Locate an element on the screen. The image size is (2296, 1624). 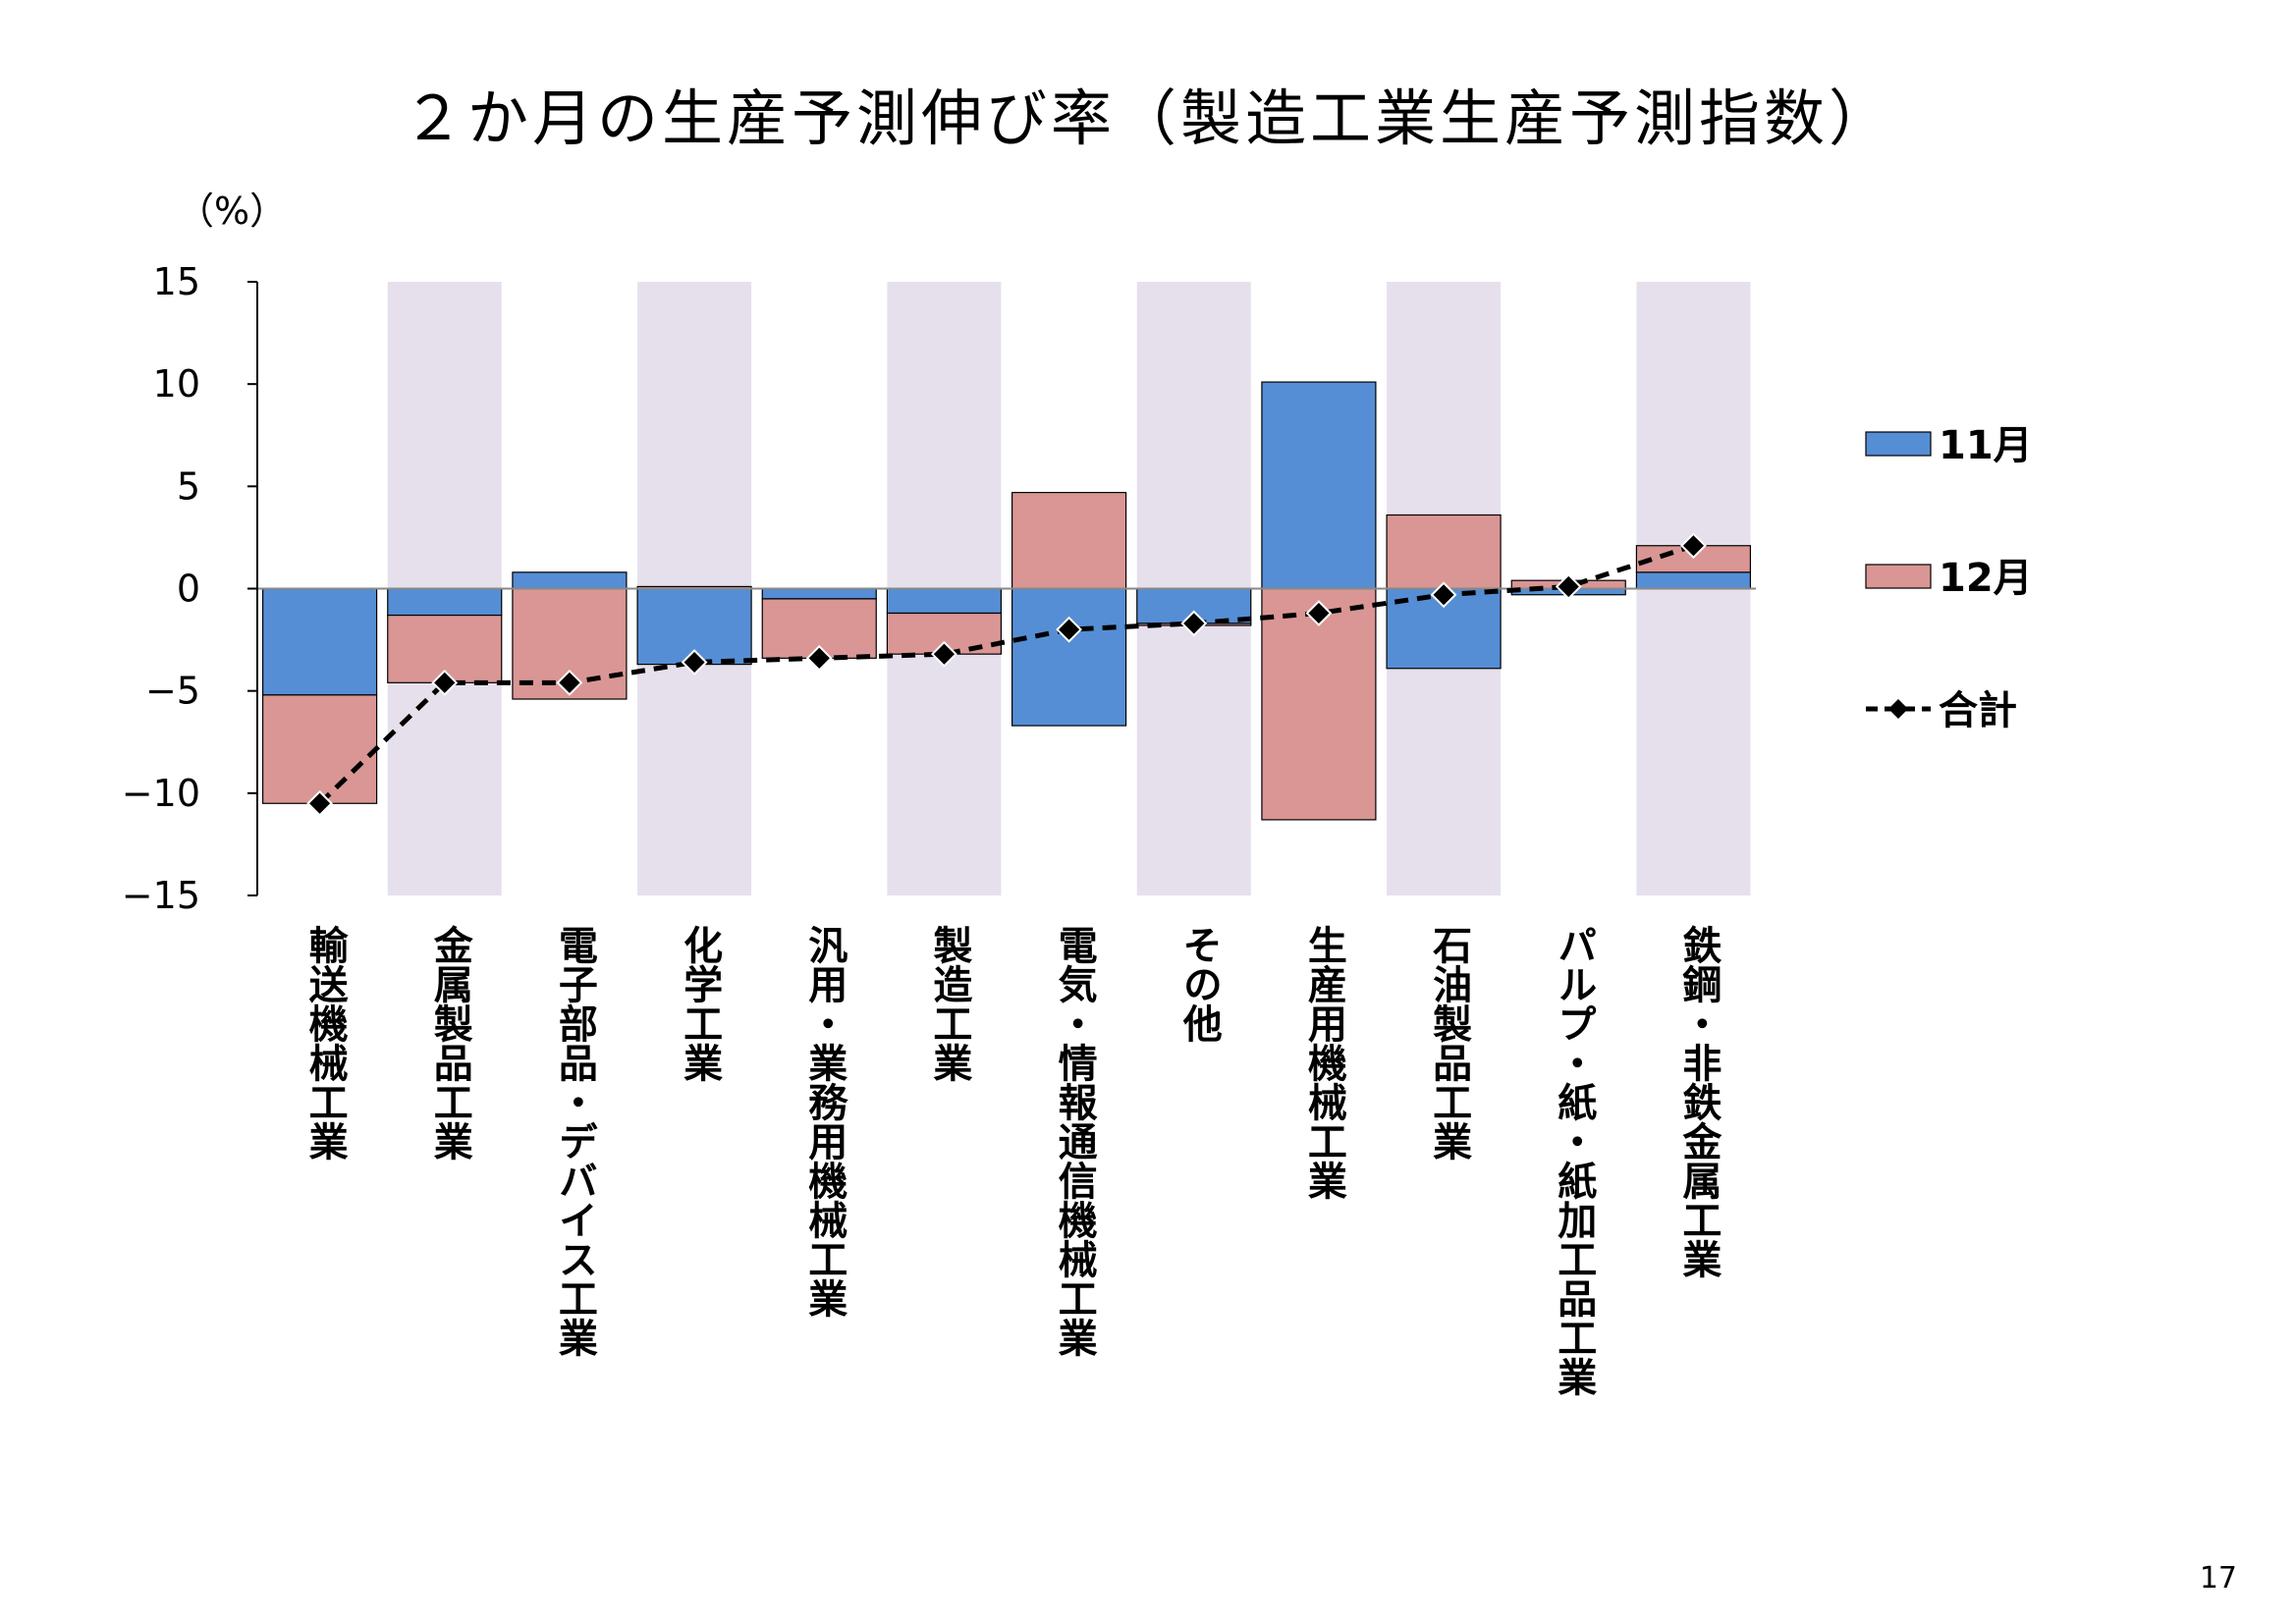
category-label: 汎用・業務用機械工業 is located at coordinates (824, 1121).